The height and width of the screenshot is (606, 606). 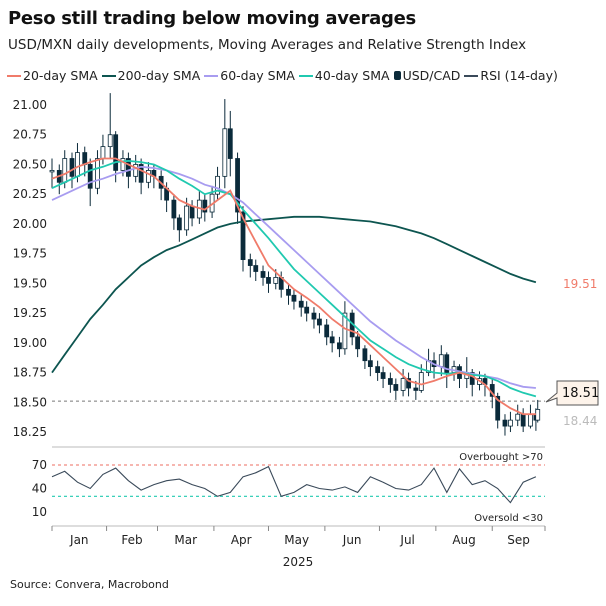 I want to click on legend-label: USD/CAD, so click(x=431, y=75).